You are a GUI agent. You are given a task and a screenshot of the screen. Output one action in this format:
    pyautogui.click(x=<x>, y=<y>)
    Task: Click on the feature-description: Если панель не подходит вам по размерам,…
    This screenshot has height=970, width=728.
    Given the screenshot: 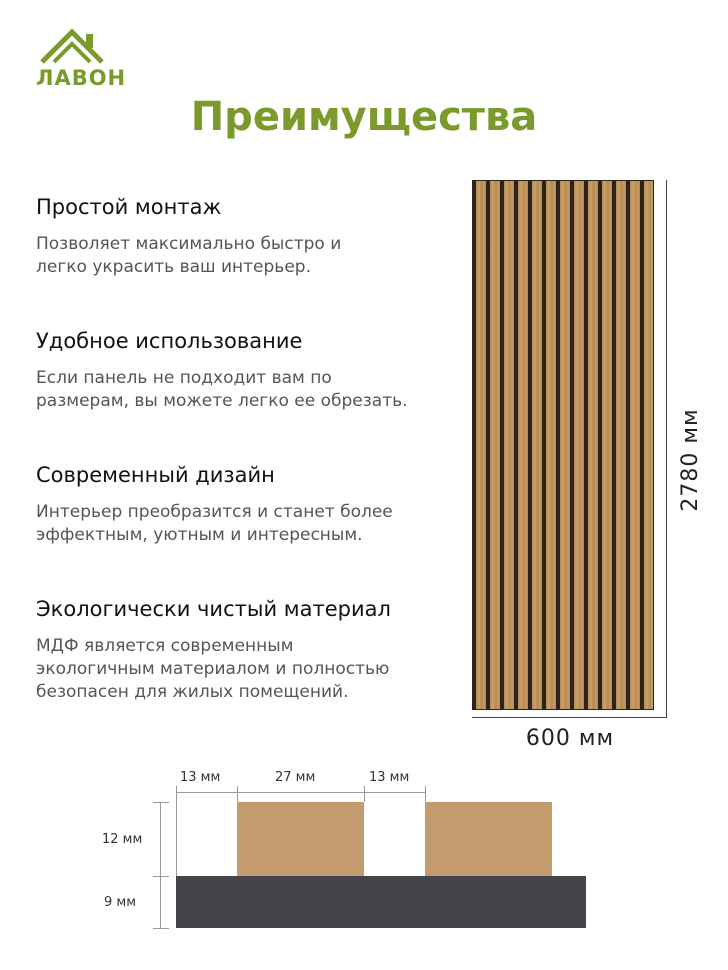 What is the action you would take?
    pyautogui.click(x=222, y=389)
    